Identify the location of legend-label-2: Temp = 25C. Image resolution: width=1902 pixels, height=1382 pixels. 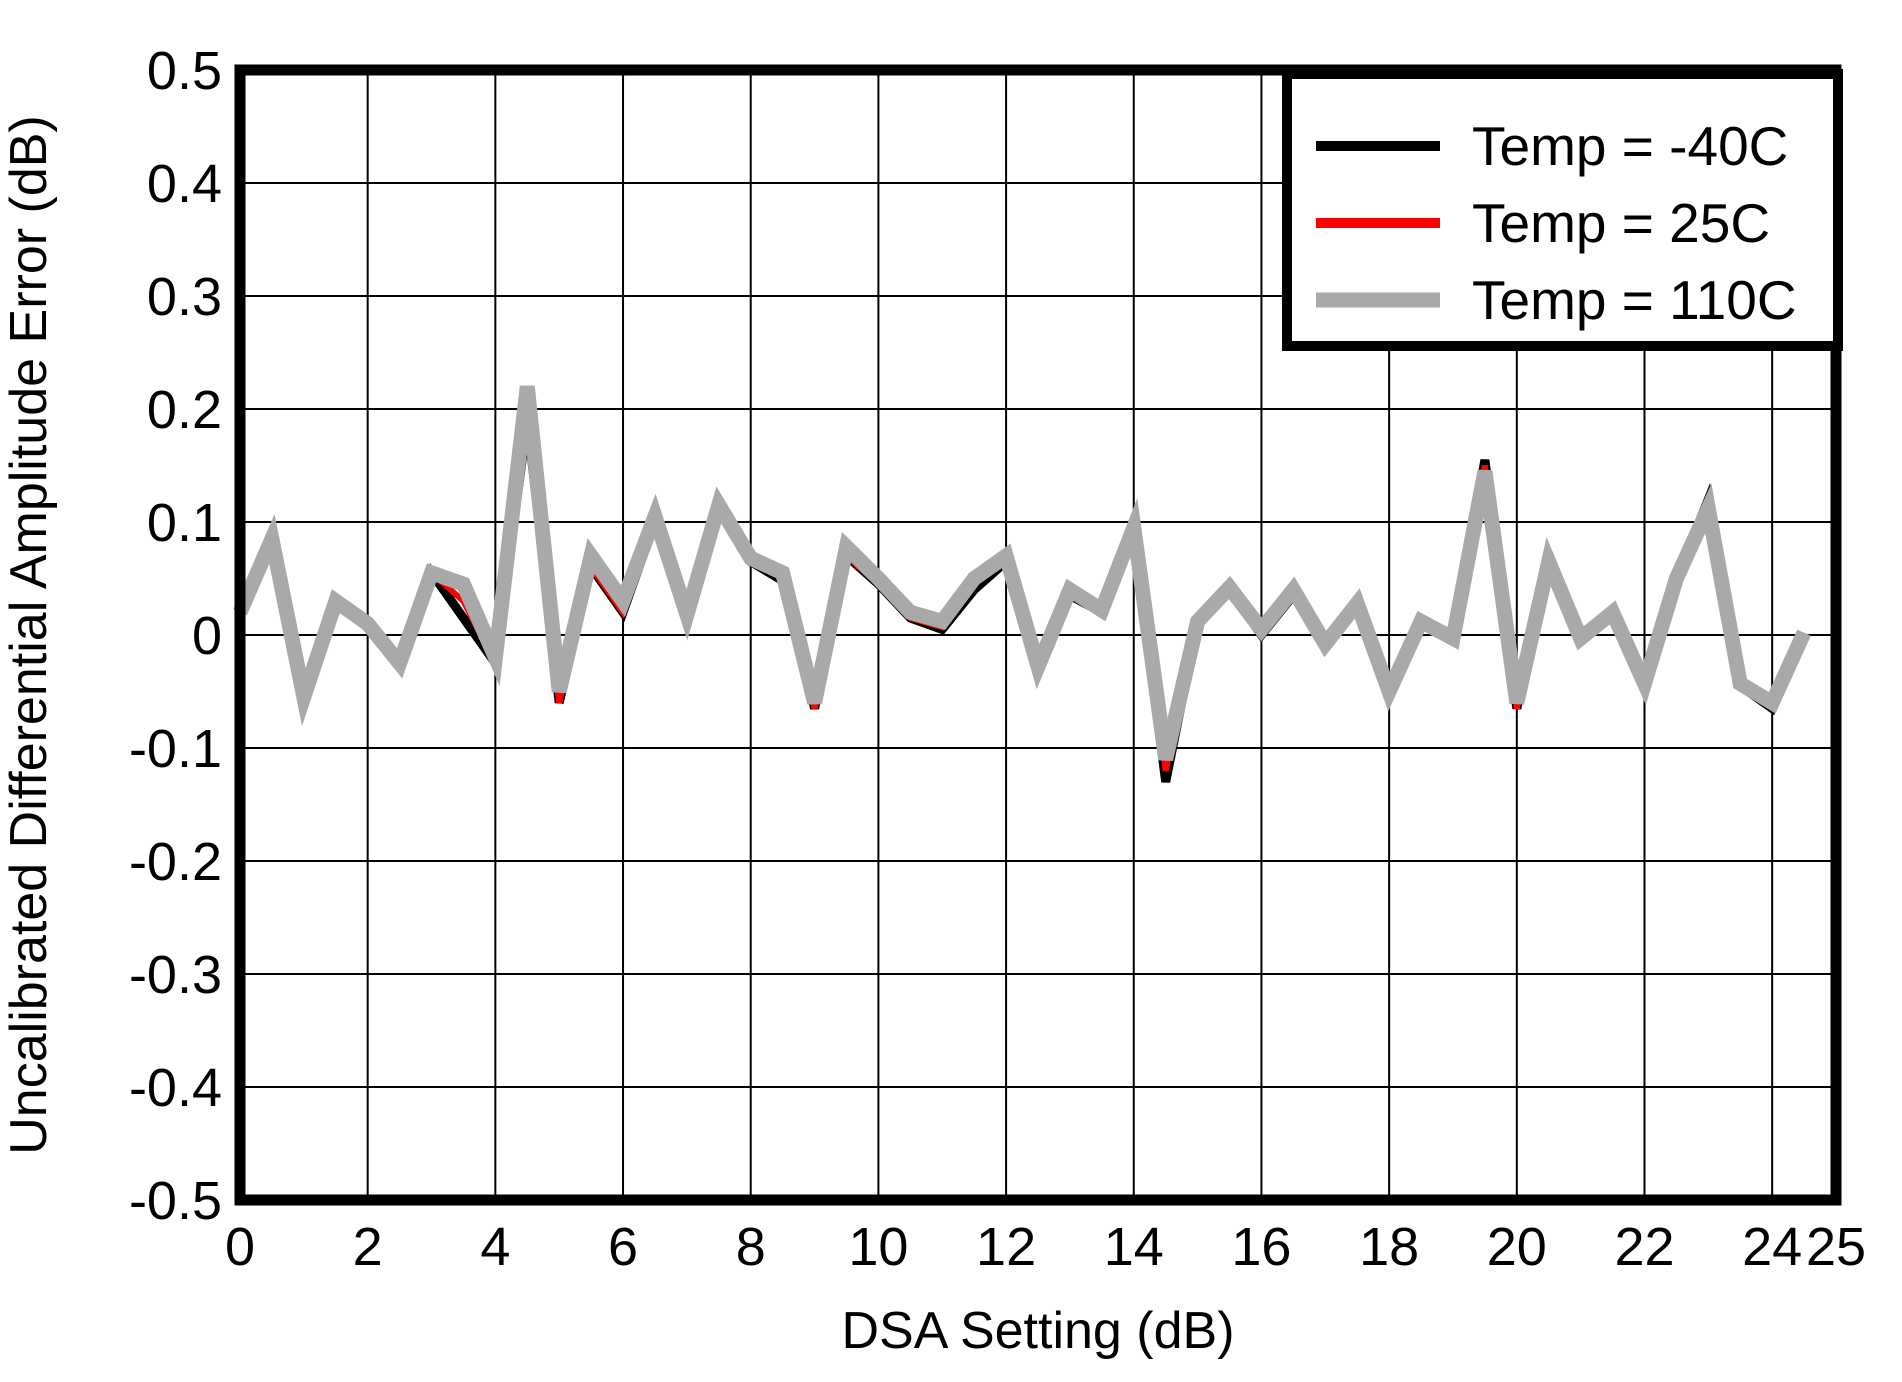
(1621, 223).